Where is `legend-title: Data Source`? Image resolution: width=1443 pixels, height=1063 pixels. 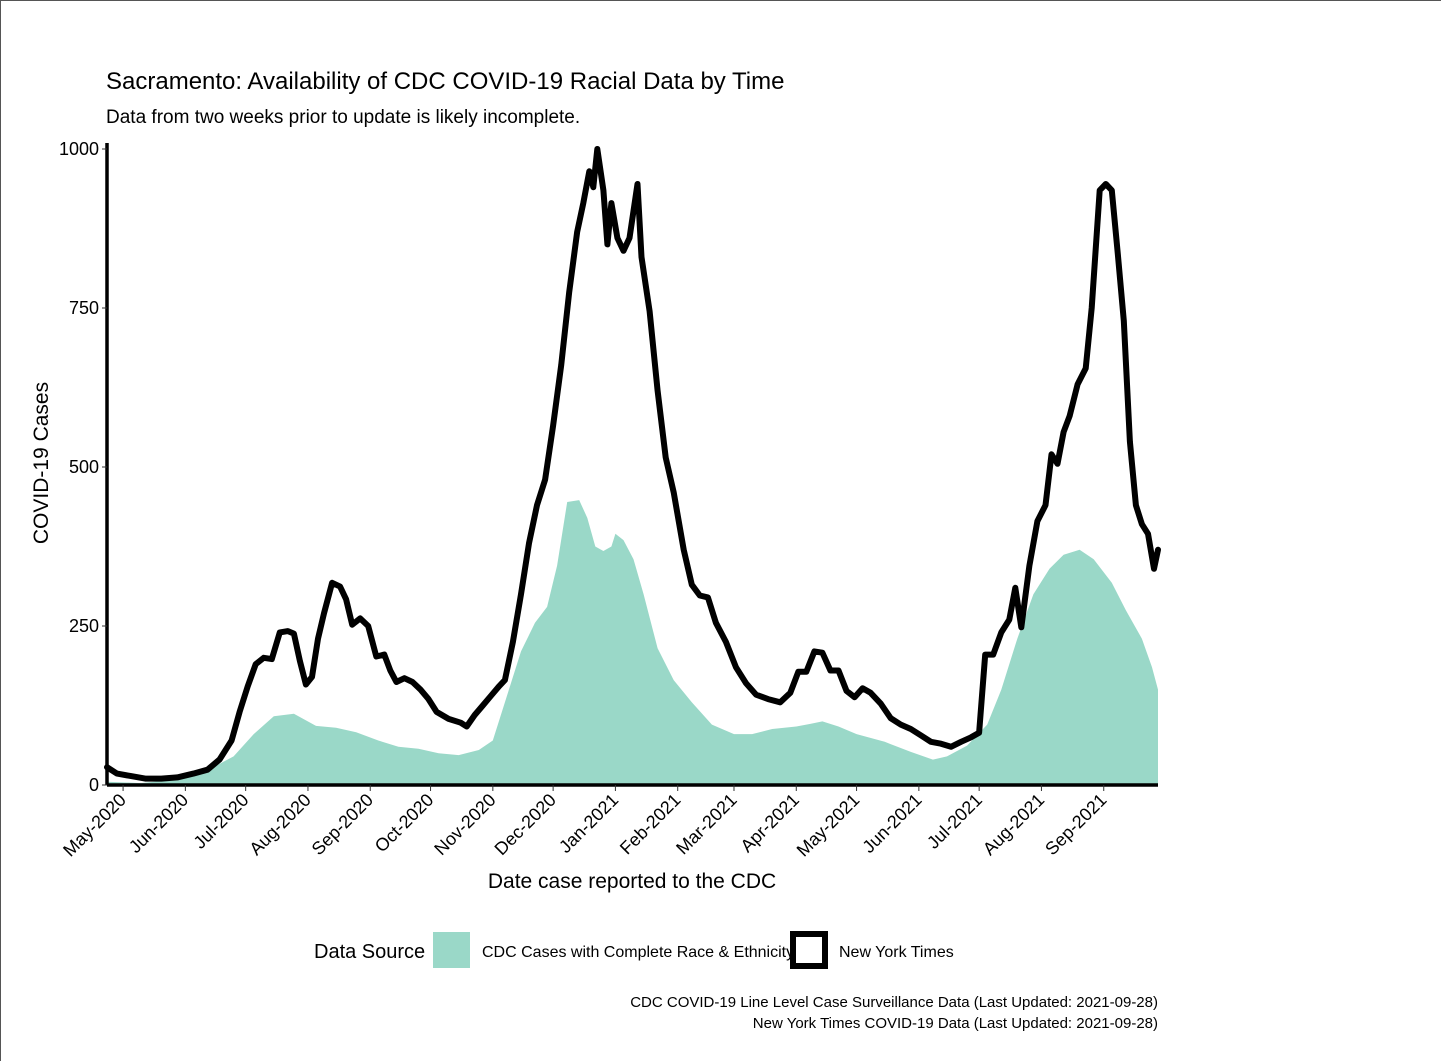
legend-title: Data Source is located at coordinates (369, 952).